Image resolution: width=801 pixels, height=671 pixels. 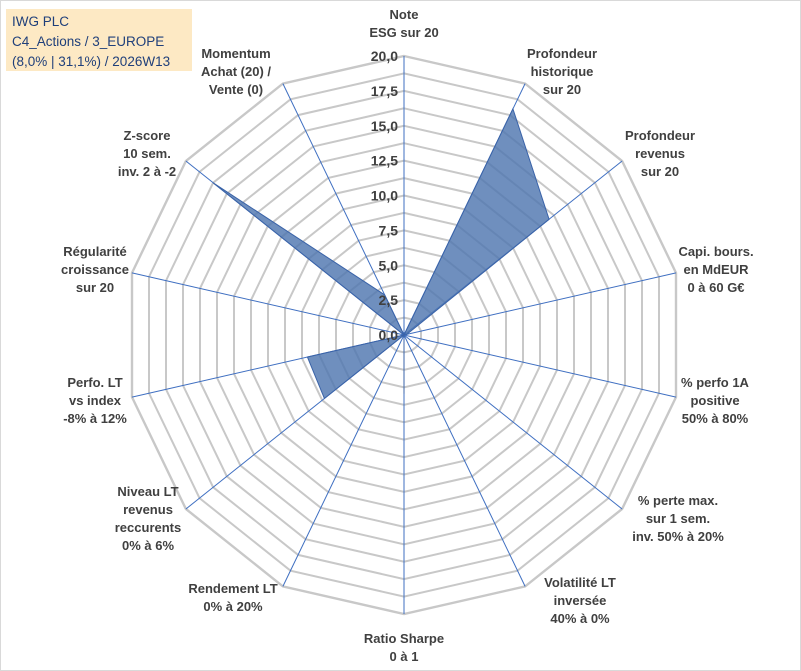 I want to click on axis-label: Capi. bours. en MdEUR 0 à 60 G€, so click(x=715, y=269).